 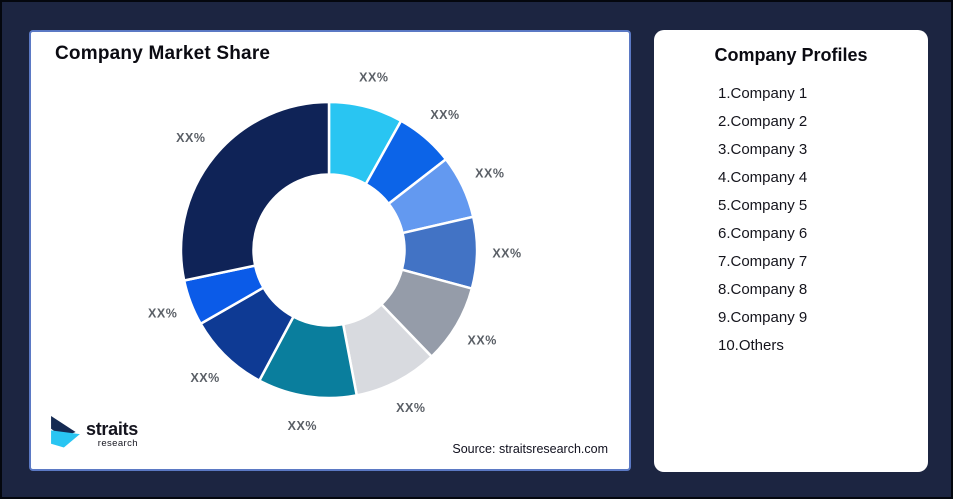 I want to click on profile-item: 9.Company 9, so click(x=763, y=317).